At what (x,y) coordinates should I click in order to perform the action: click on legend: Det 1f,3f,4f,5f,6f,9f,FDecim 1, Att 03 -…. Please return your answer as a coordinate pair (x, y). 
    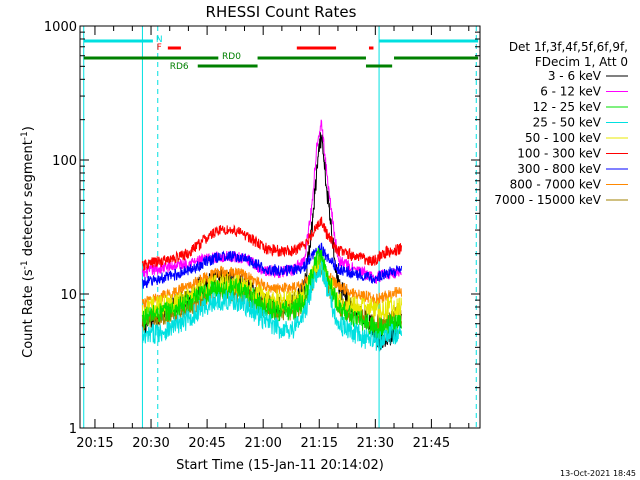
    Looking at the image, I should click on (561, 123).